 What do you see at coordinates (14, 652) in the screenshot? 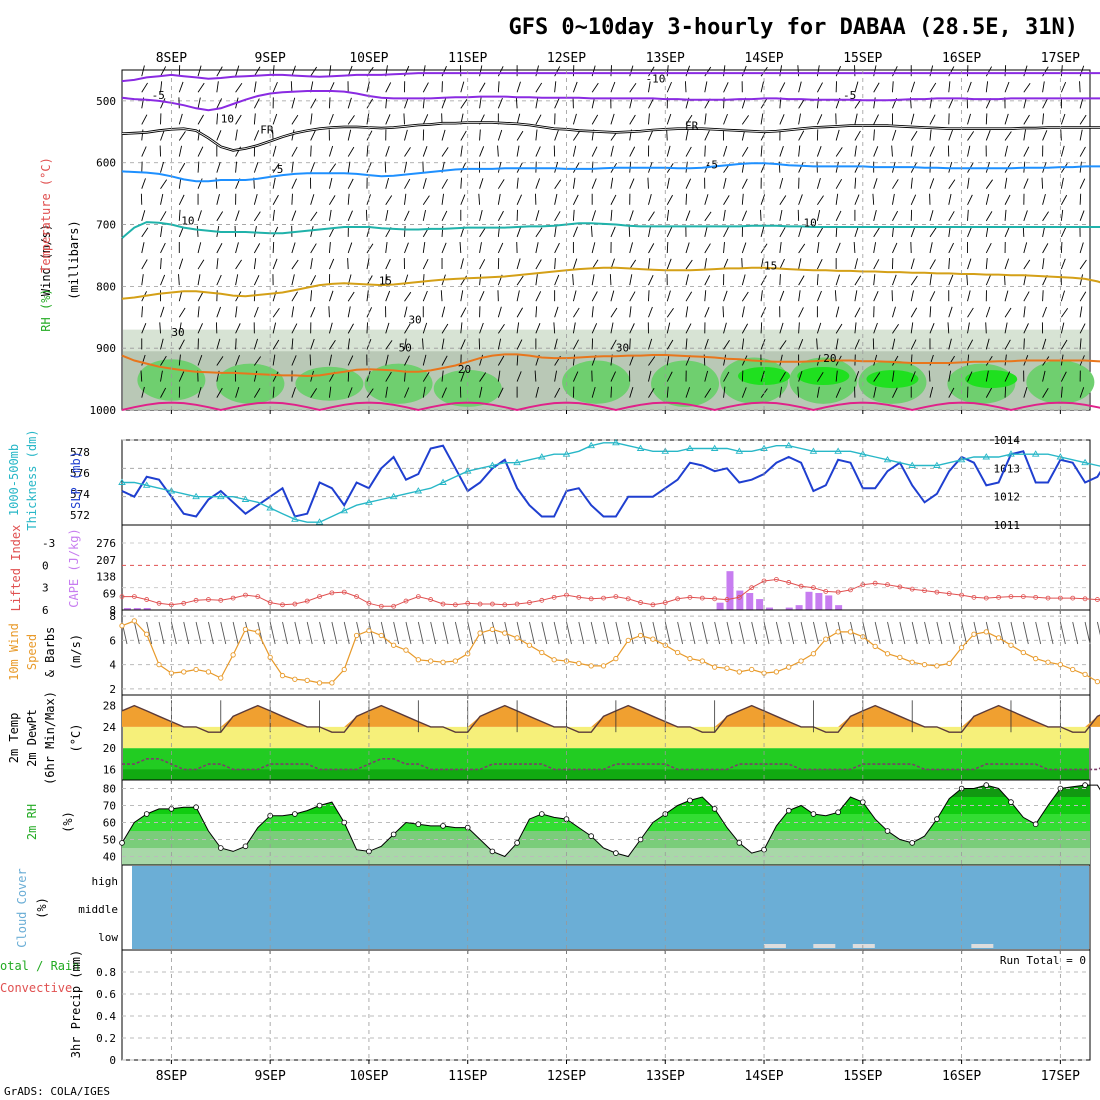
I see `panel-axis-title: 10m Wind` at bounding box center [14, 652].